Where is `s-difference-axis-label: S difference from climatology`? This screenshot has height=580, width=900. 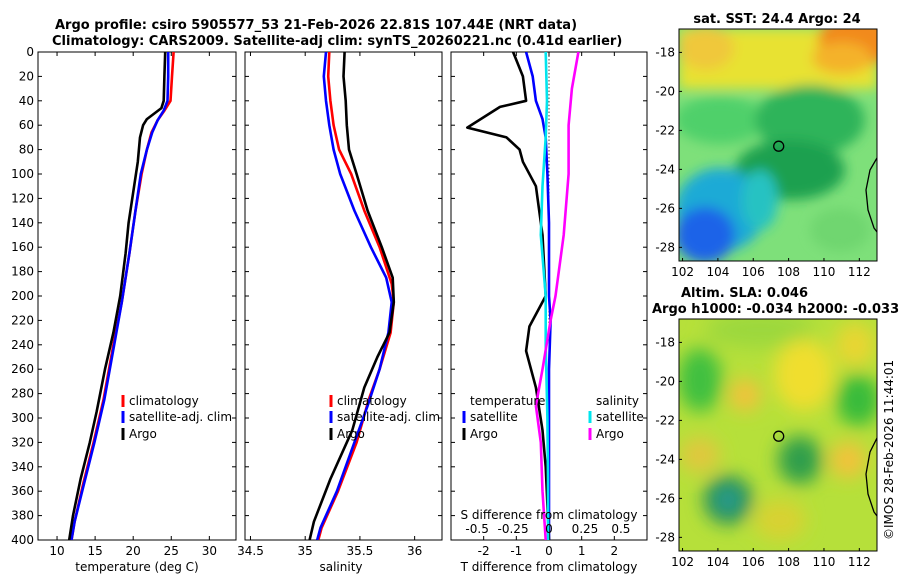
s-difference-axis-label: S difference from climatology is located at coordinates (549, 515).